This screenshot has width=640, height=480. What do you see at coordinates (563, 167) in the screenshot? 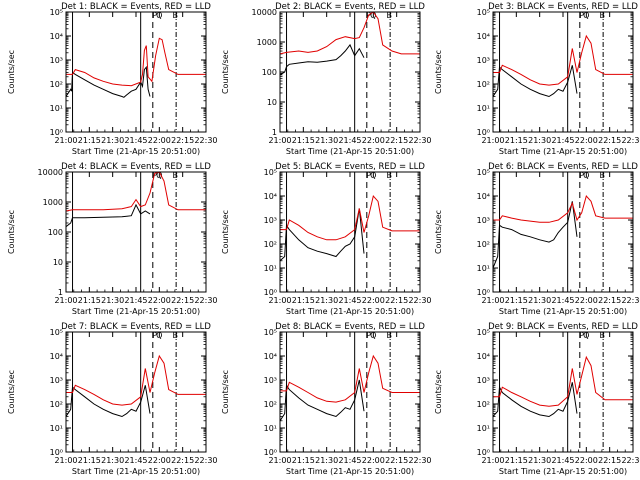
I see `chart-title: Det 6: BLACK = Events, RED = LLD` at bounding box center [563, 167].